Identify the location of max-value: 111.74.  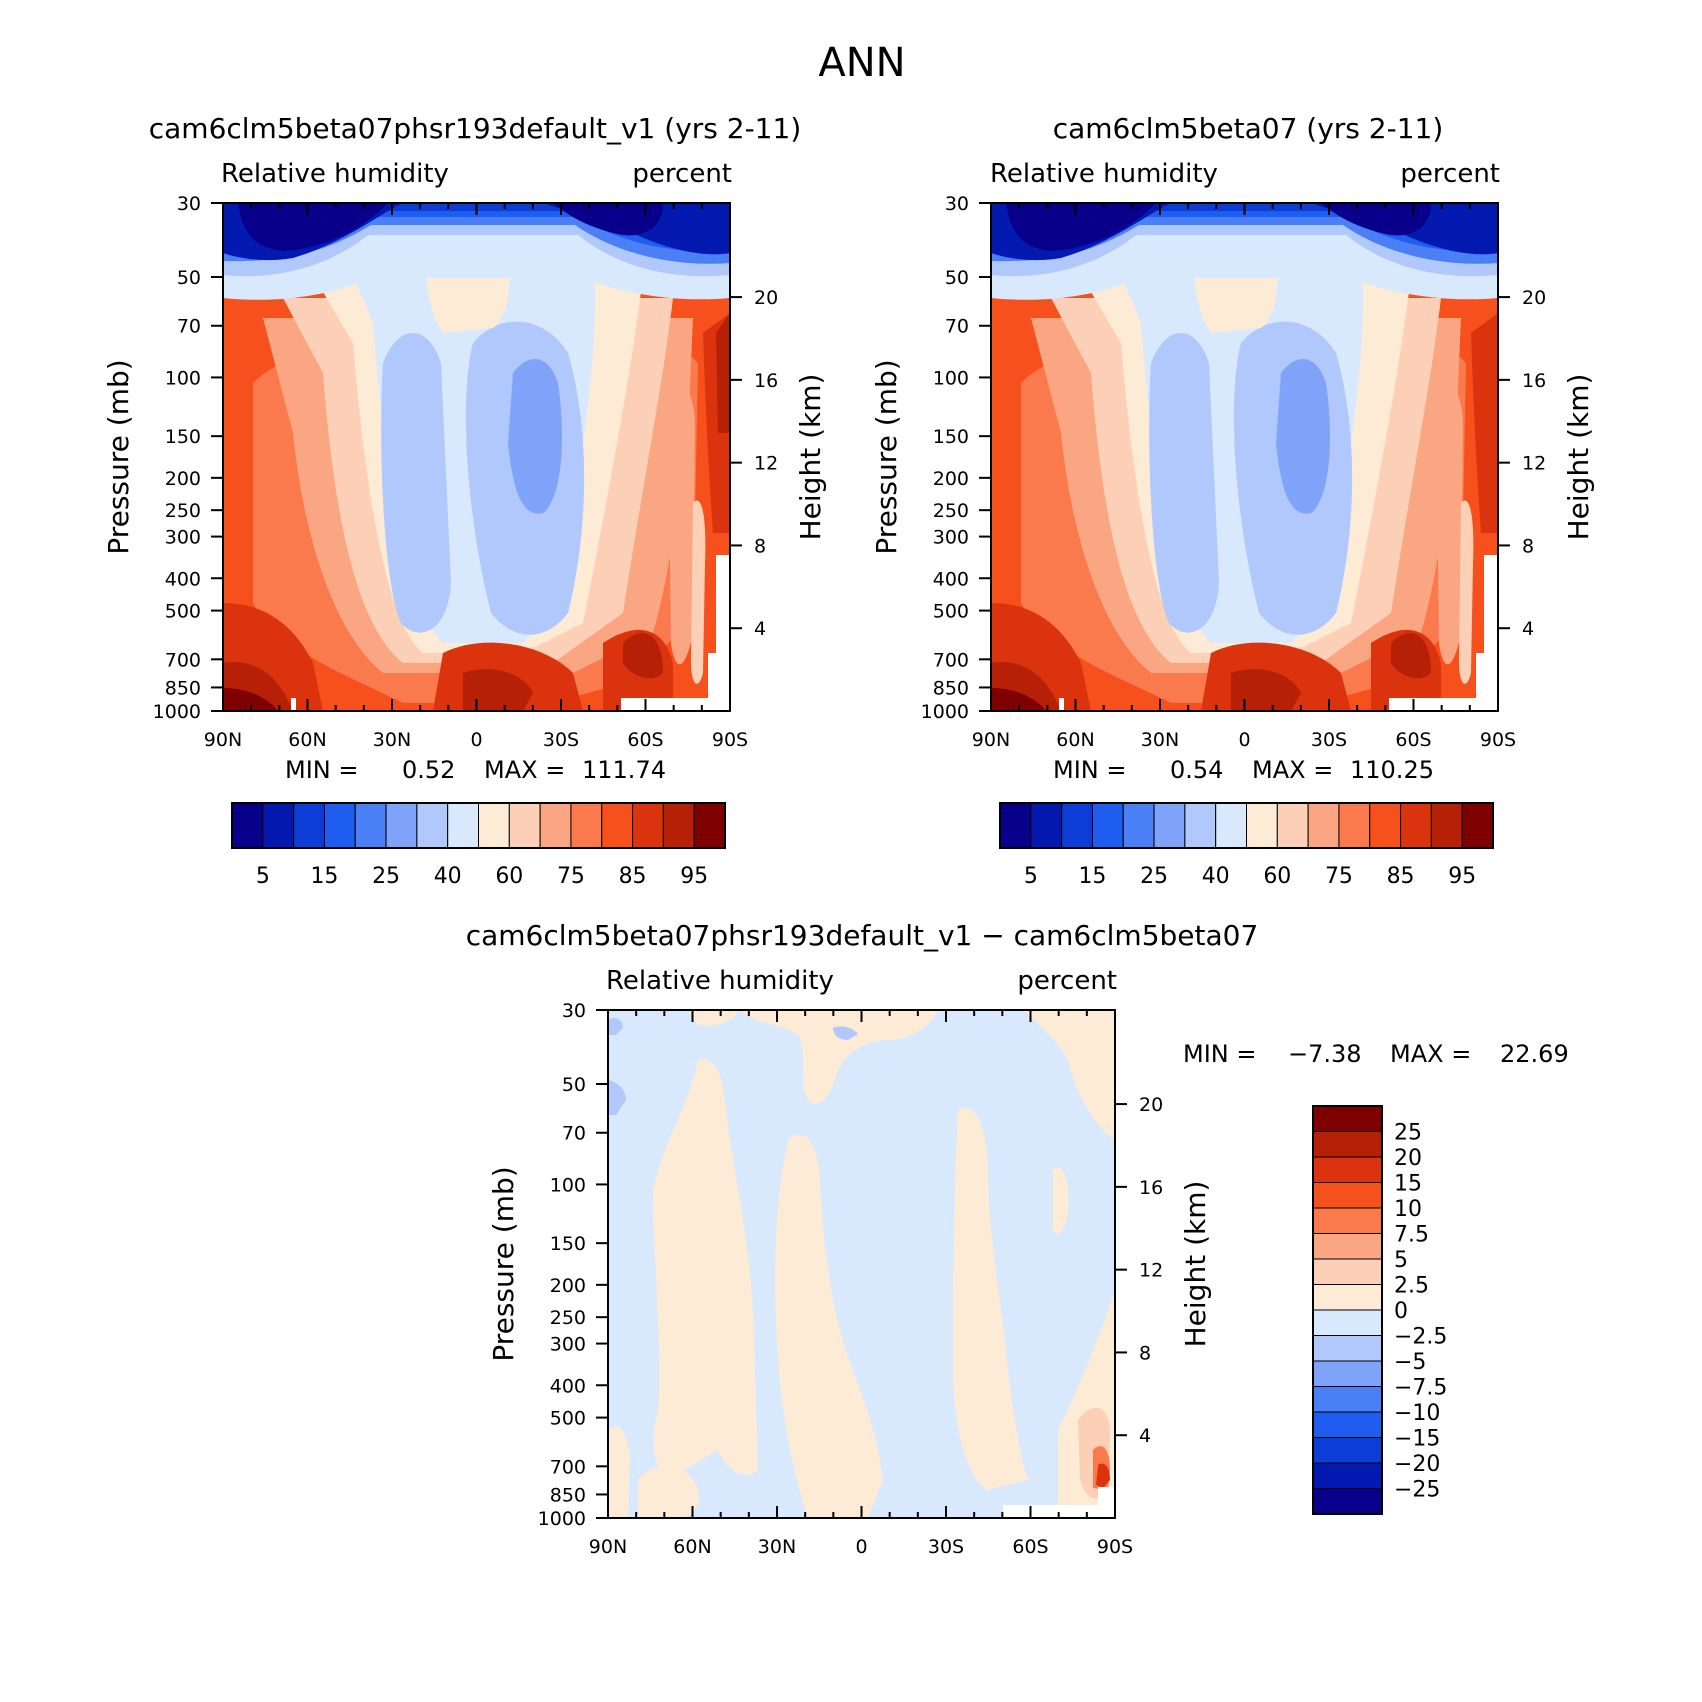
(624, 770).